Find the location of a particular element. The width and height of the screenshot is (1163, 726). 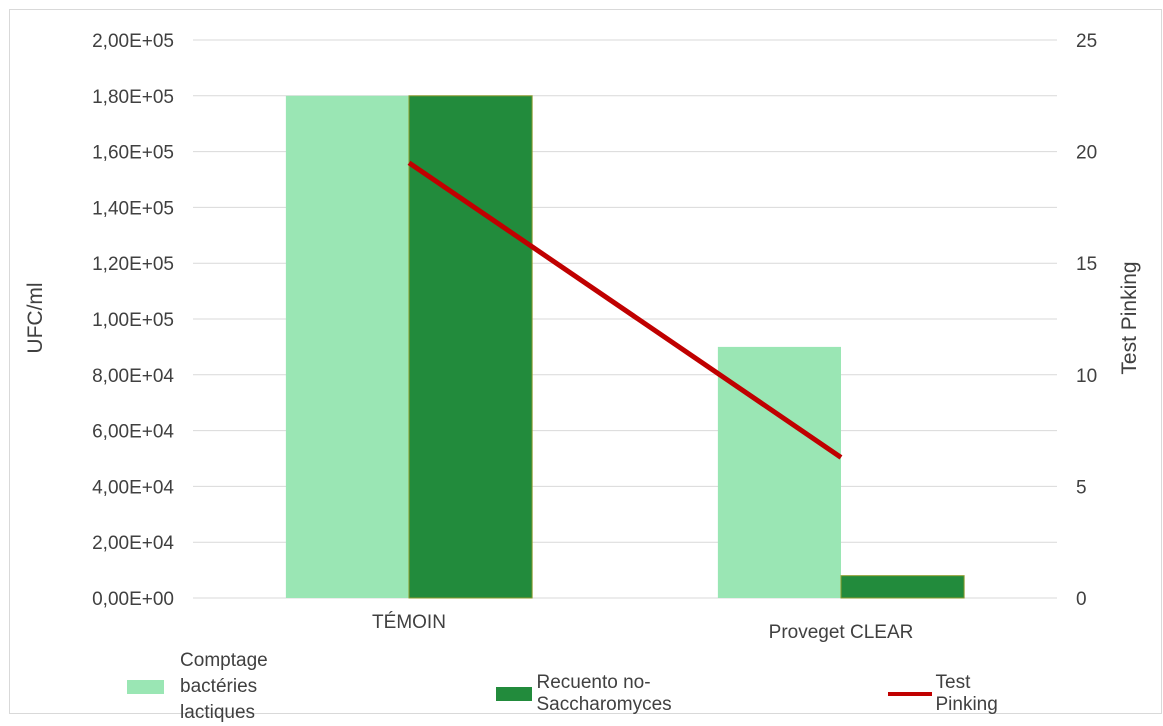

y2-tick-label: 10 is located at coordinates (1086, 376).